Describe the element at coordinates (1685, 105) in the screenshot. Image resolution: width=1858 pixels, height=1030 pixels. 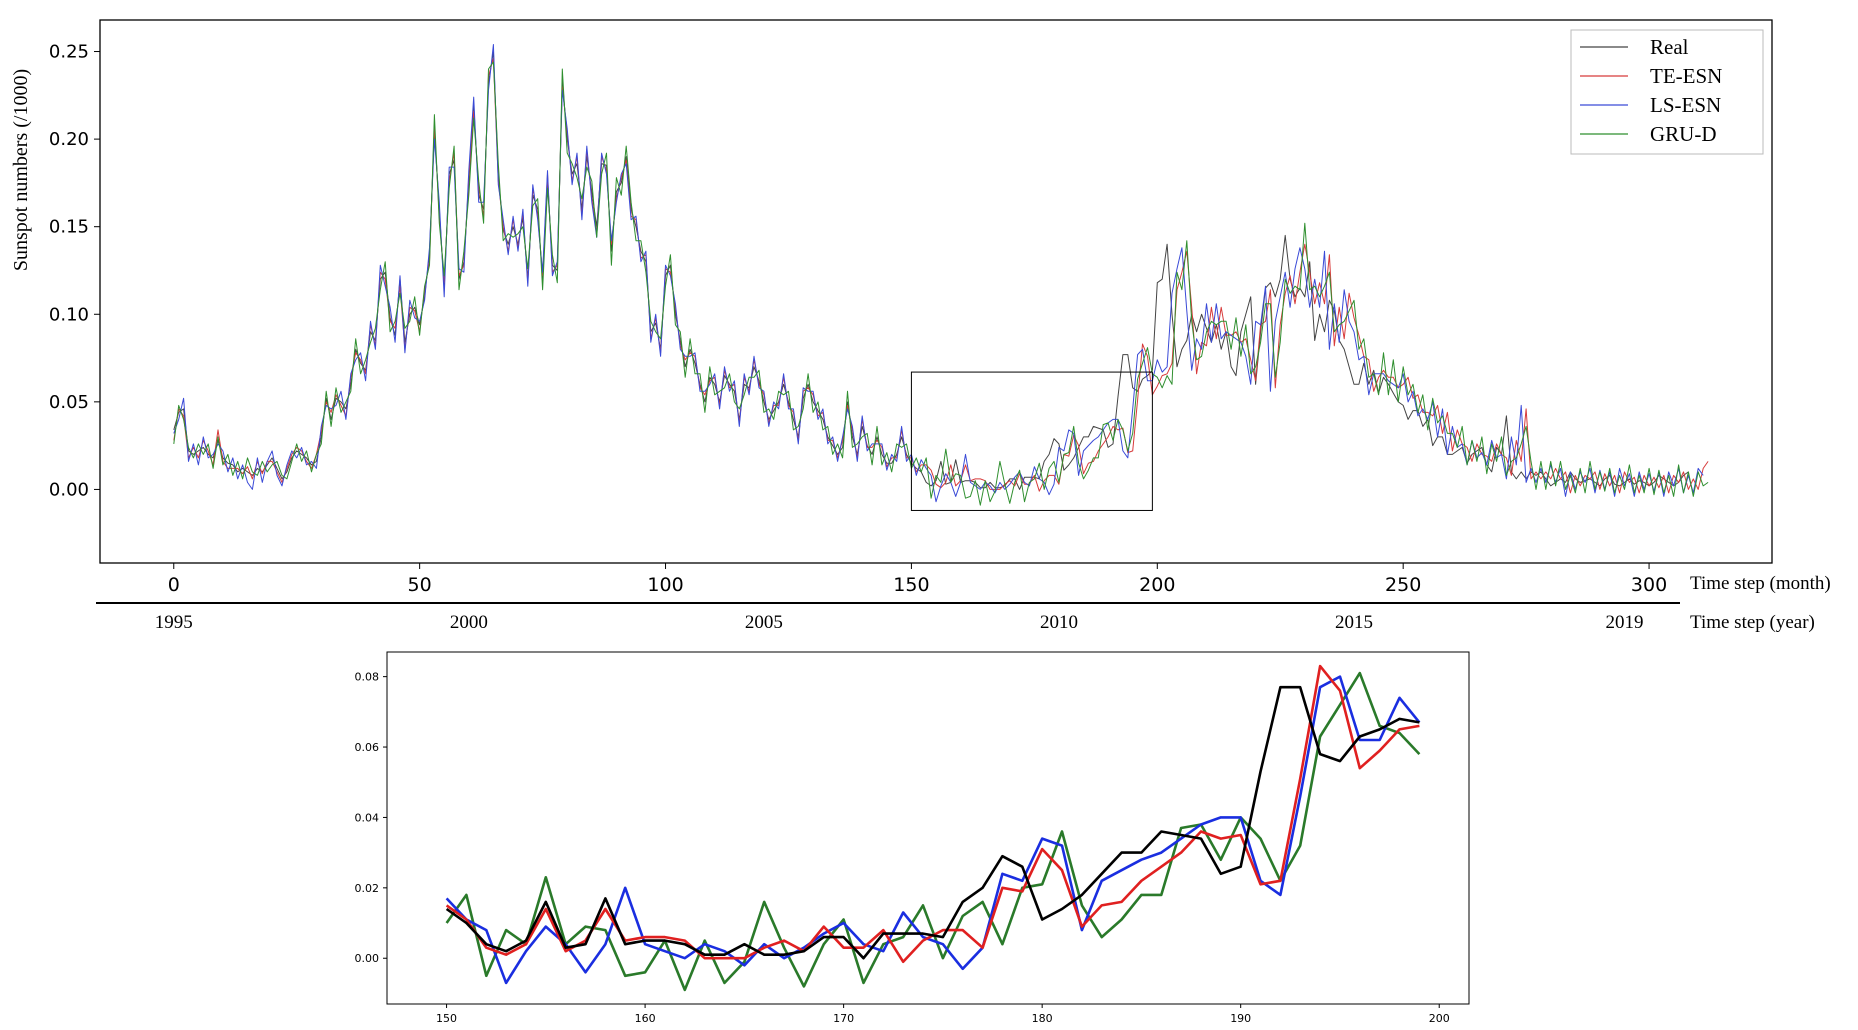
I see `legend-label-ls-esn: LS-ESN` at that location.